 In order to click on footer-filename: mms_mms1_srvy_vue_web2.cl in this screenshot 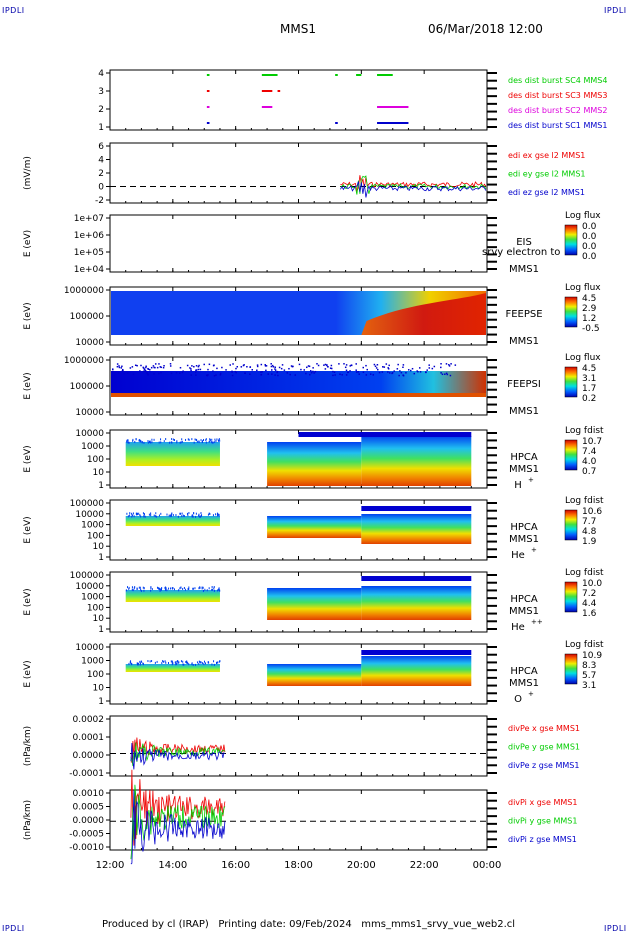, I will do `click(438, 924)`.